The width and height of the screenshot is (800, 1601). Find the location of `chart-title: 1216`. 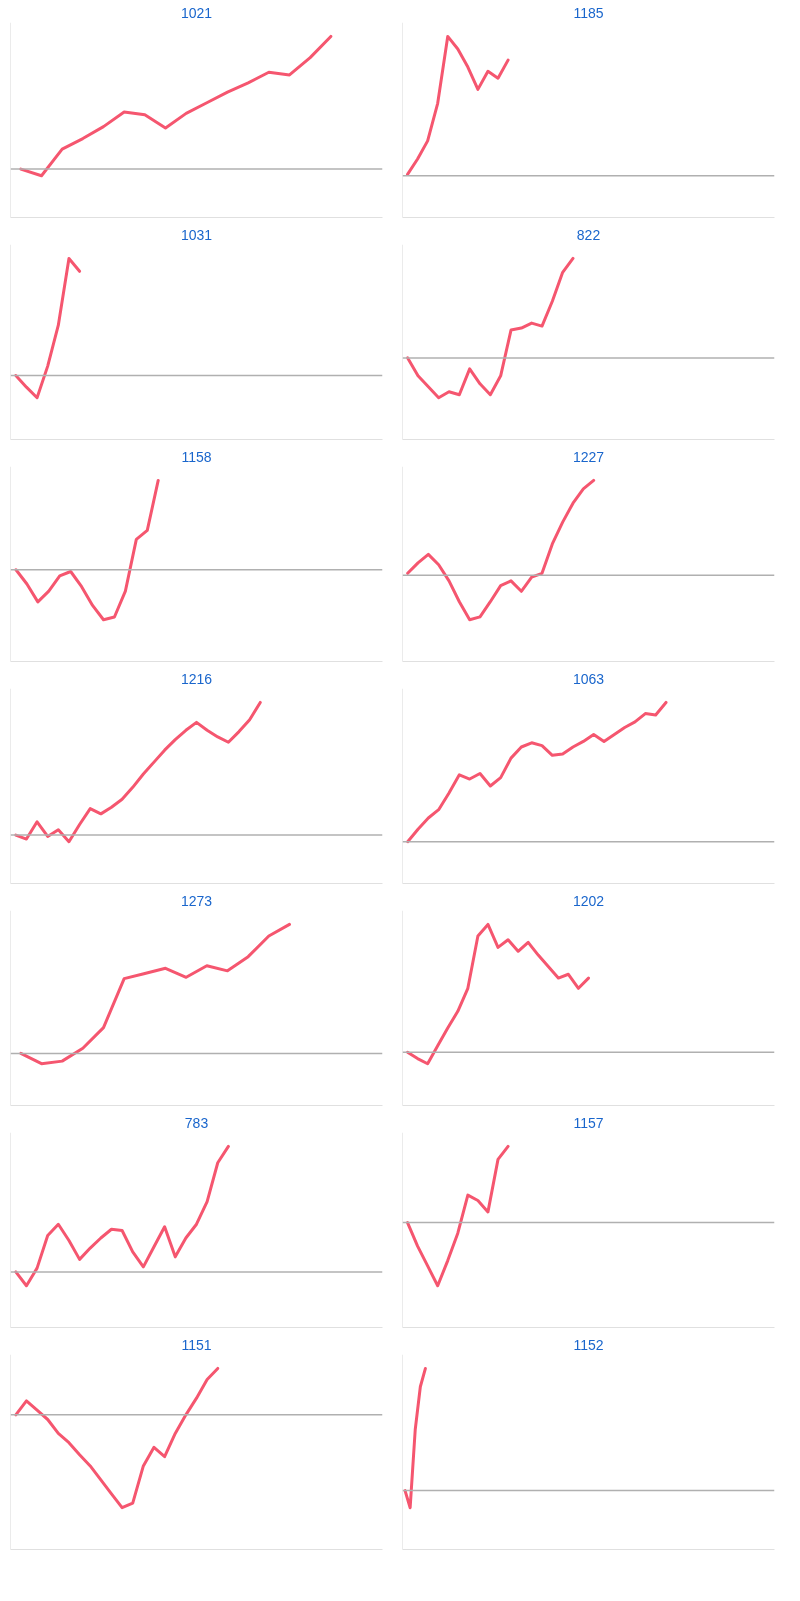

chart-title: 1216 is located at coordinates (196, 678).